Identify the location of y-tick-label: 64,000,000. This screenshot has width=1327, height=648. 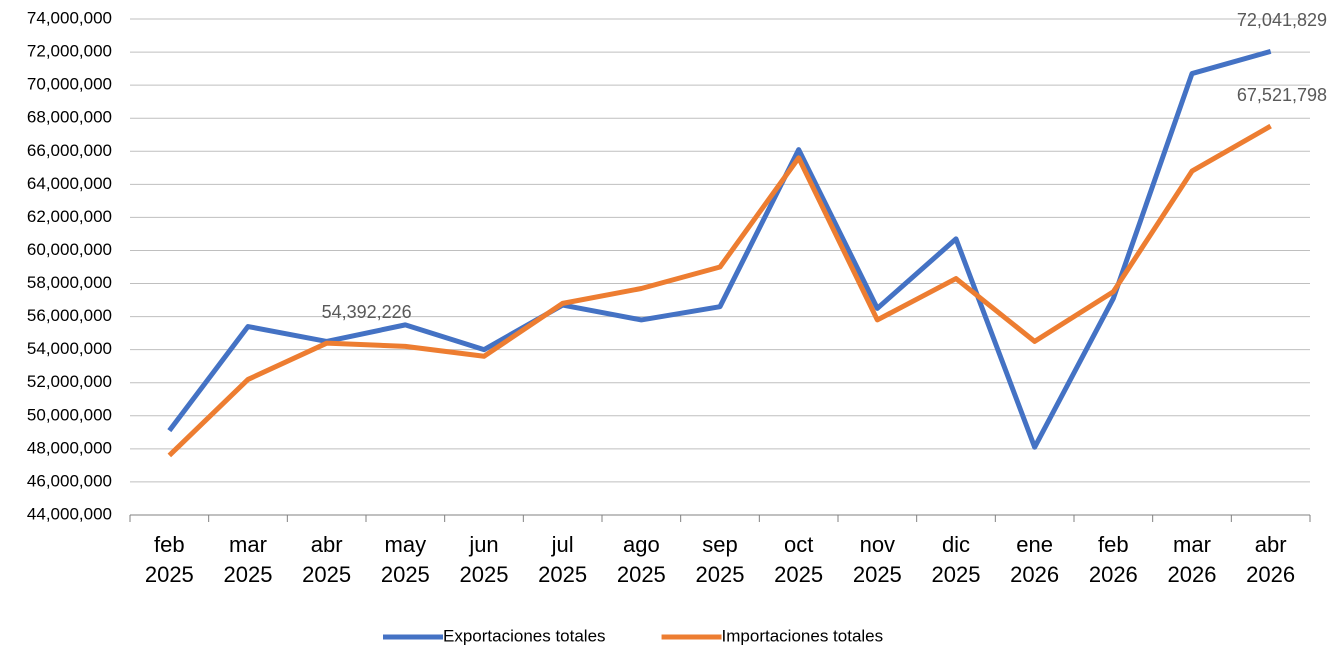
(69, 183).